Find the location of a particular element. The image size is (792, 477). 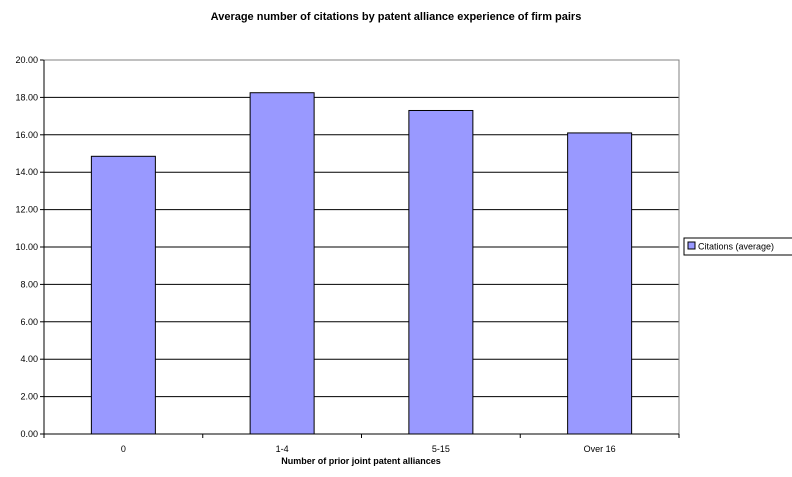

y-tick-label: 0.00 is located at coordinates (29, 434).